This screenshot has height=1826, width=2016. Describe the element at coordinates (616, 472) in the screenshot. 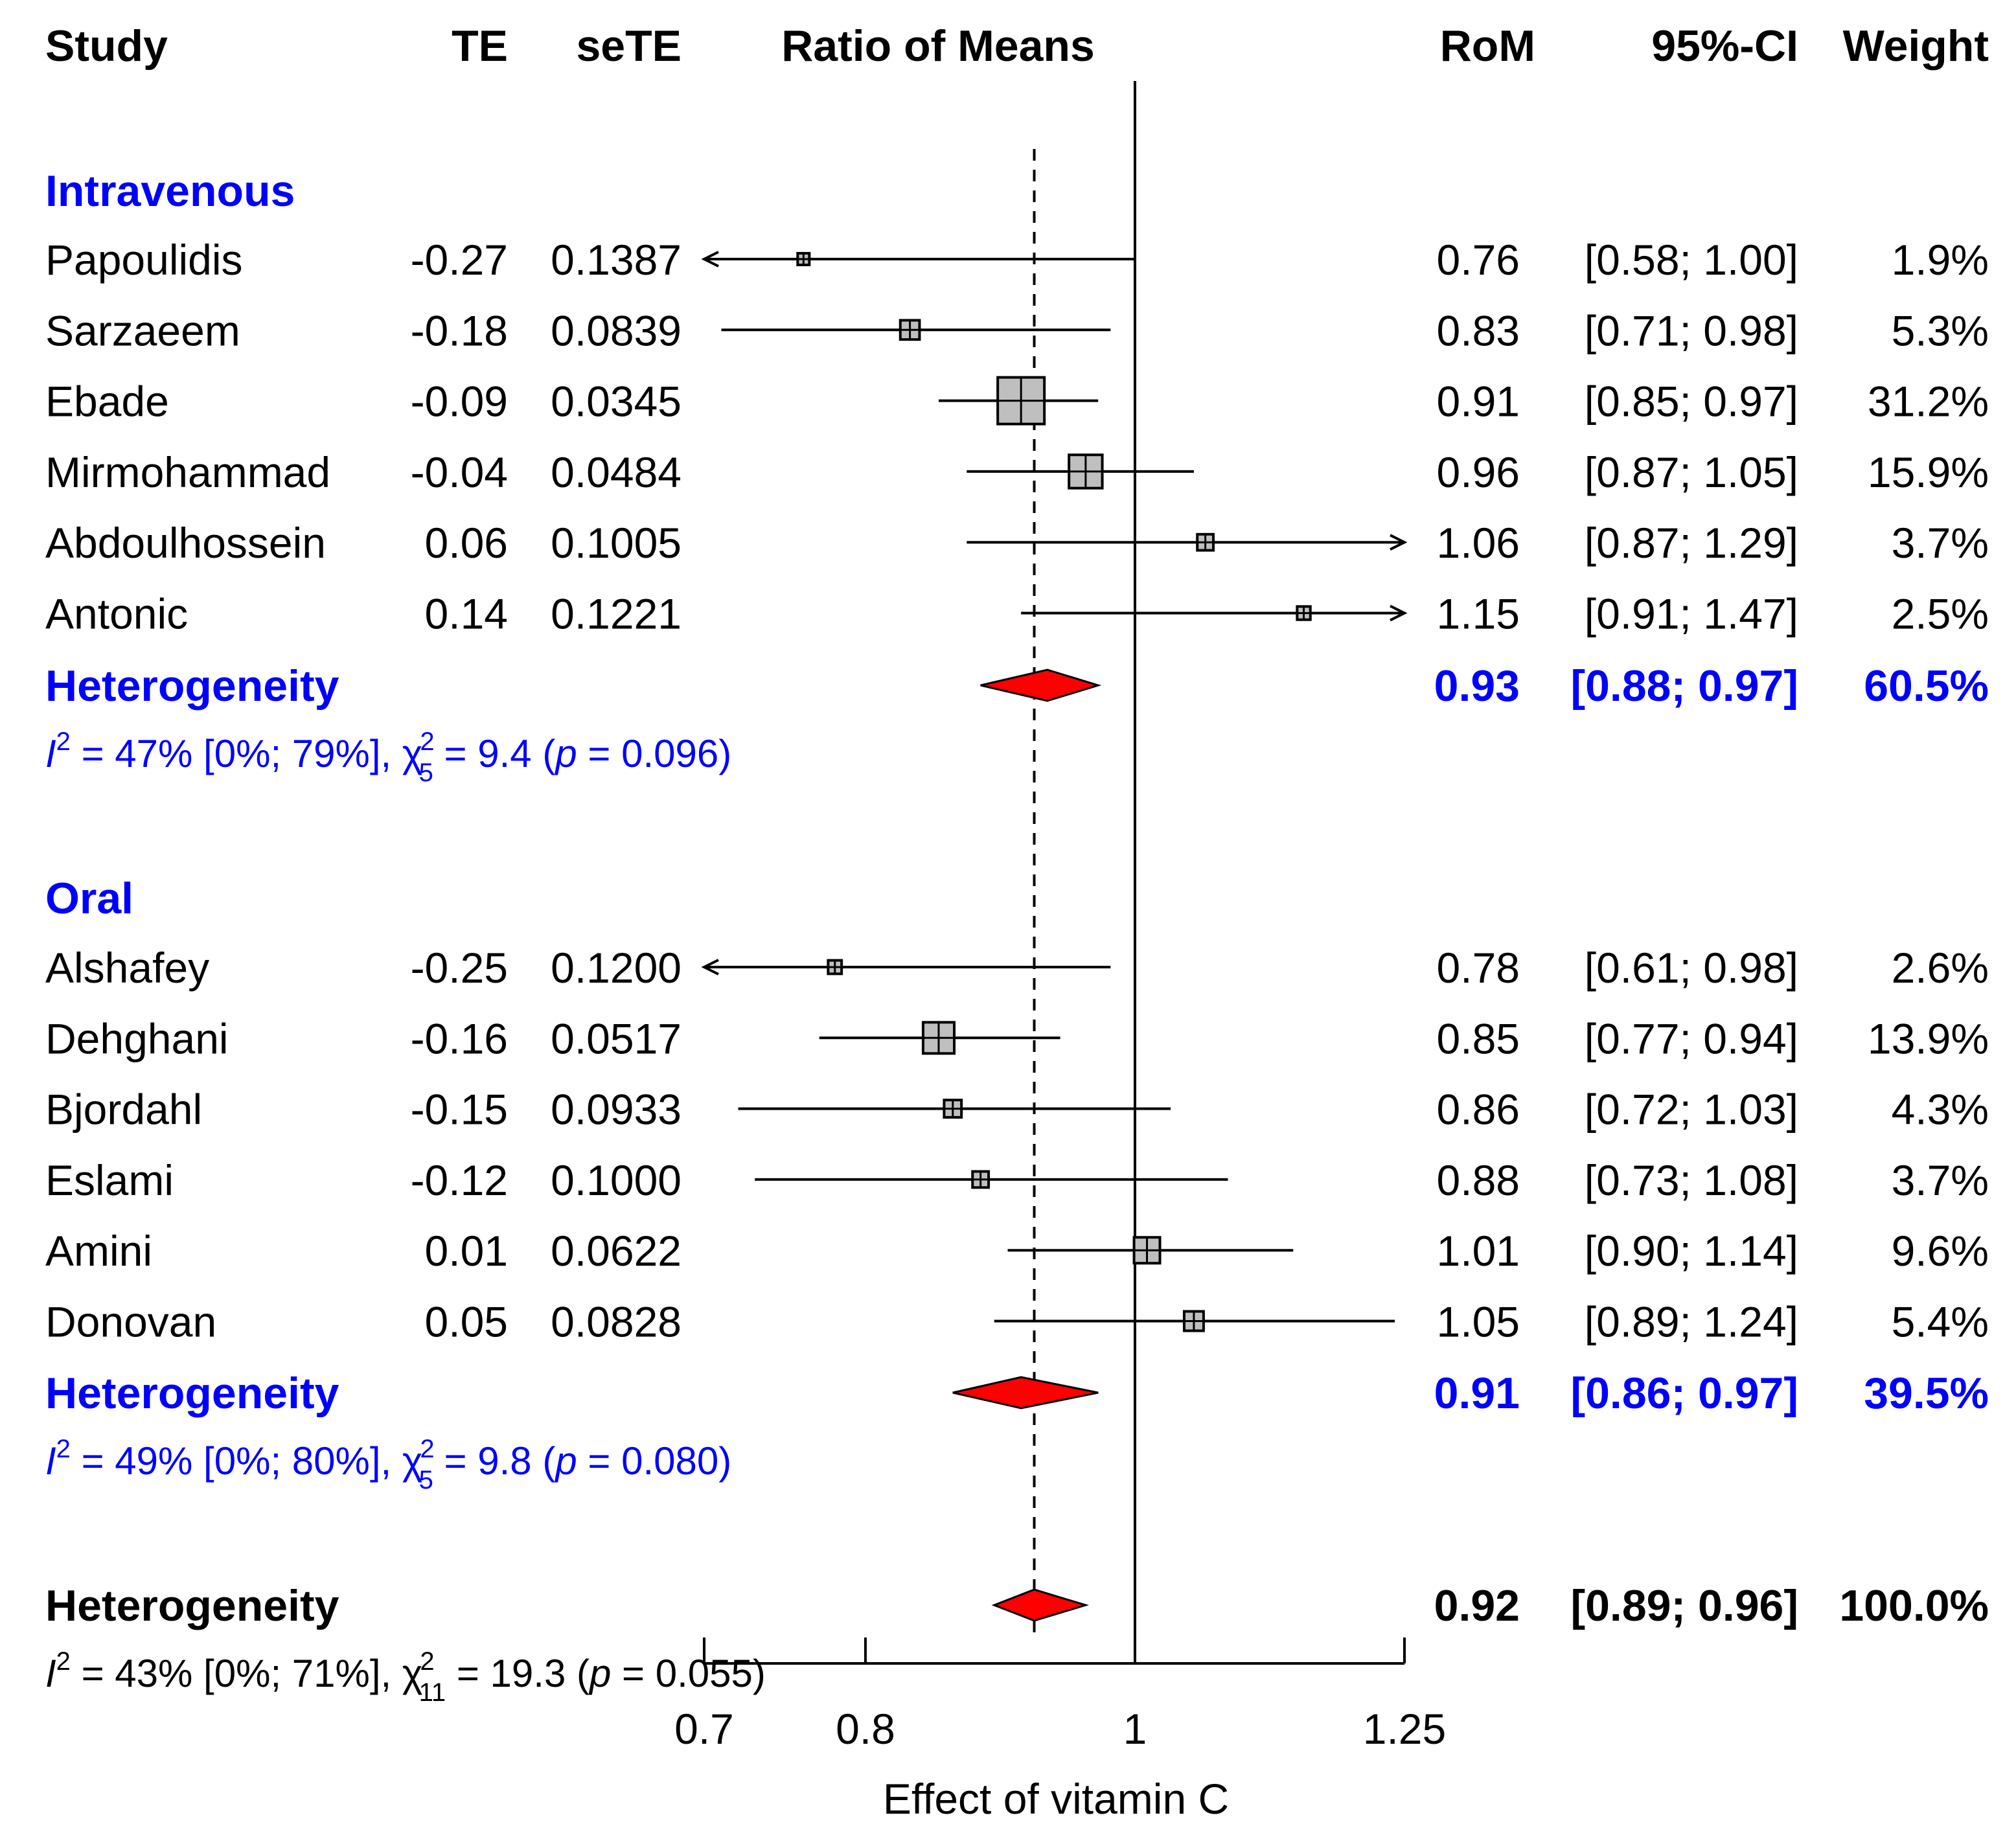

I see `study-sete: 0.0484` at that location.